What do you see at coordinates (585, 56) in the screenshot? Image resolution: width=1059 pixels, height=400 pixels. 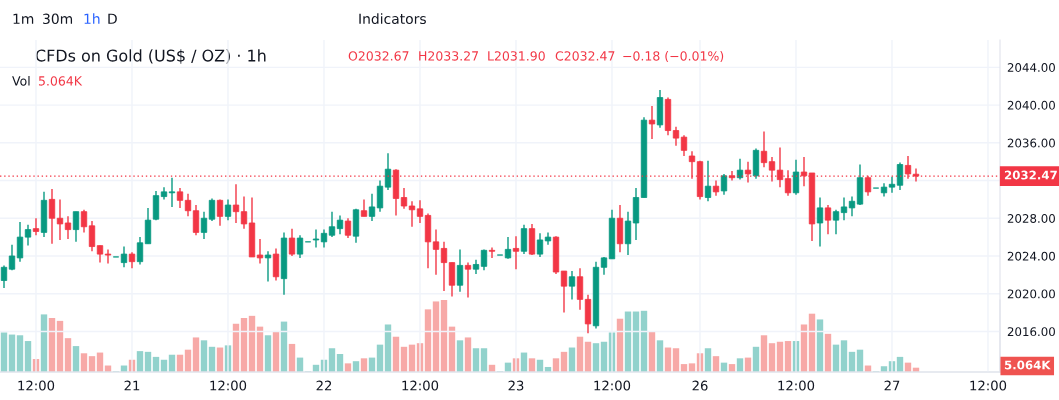 I see `annotation: C2032.47` at bounding box center [585, 56].